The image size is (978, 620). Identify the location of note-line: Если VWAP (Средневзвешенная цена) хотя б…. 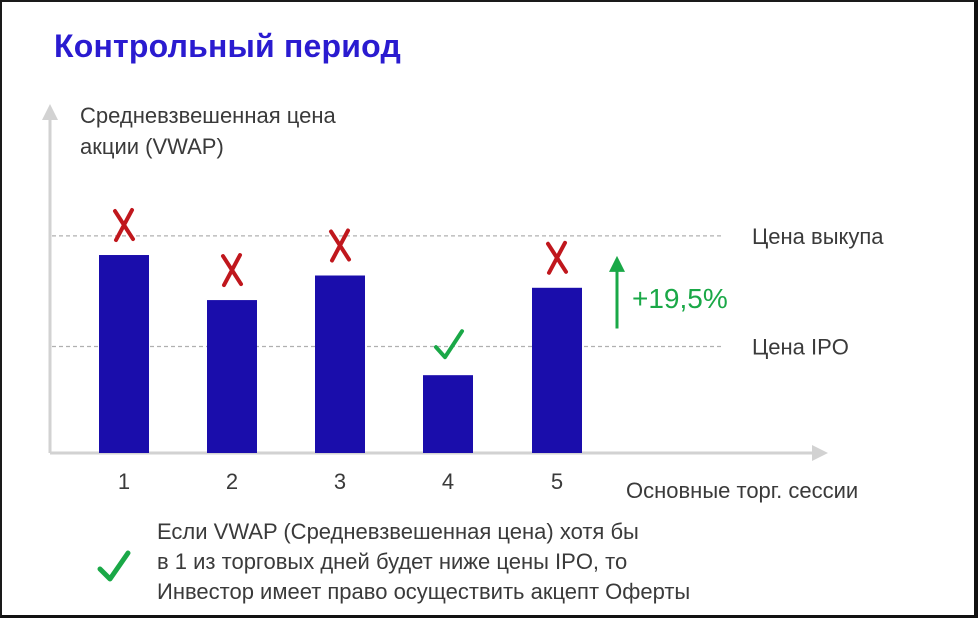
(398, 531).